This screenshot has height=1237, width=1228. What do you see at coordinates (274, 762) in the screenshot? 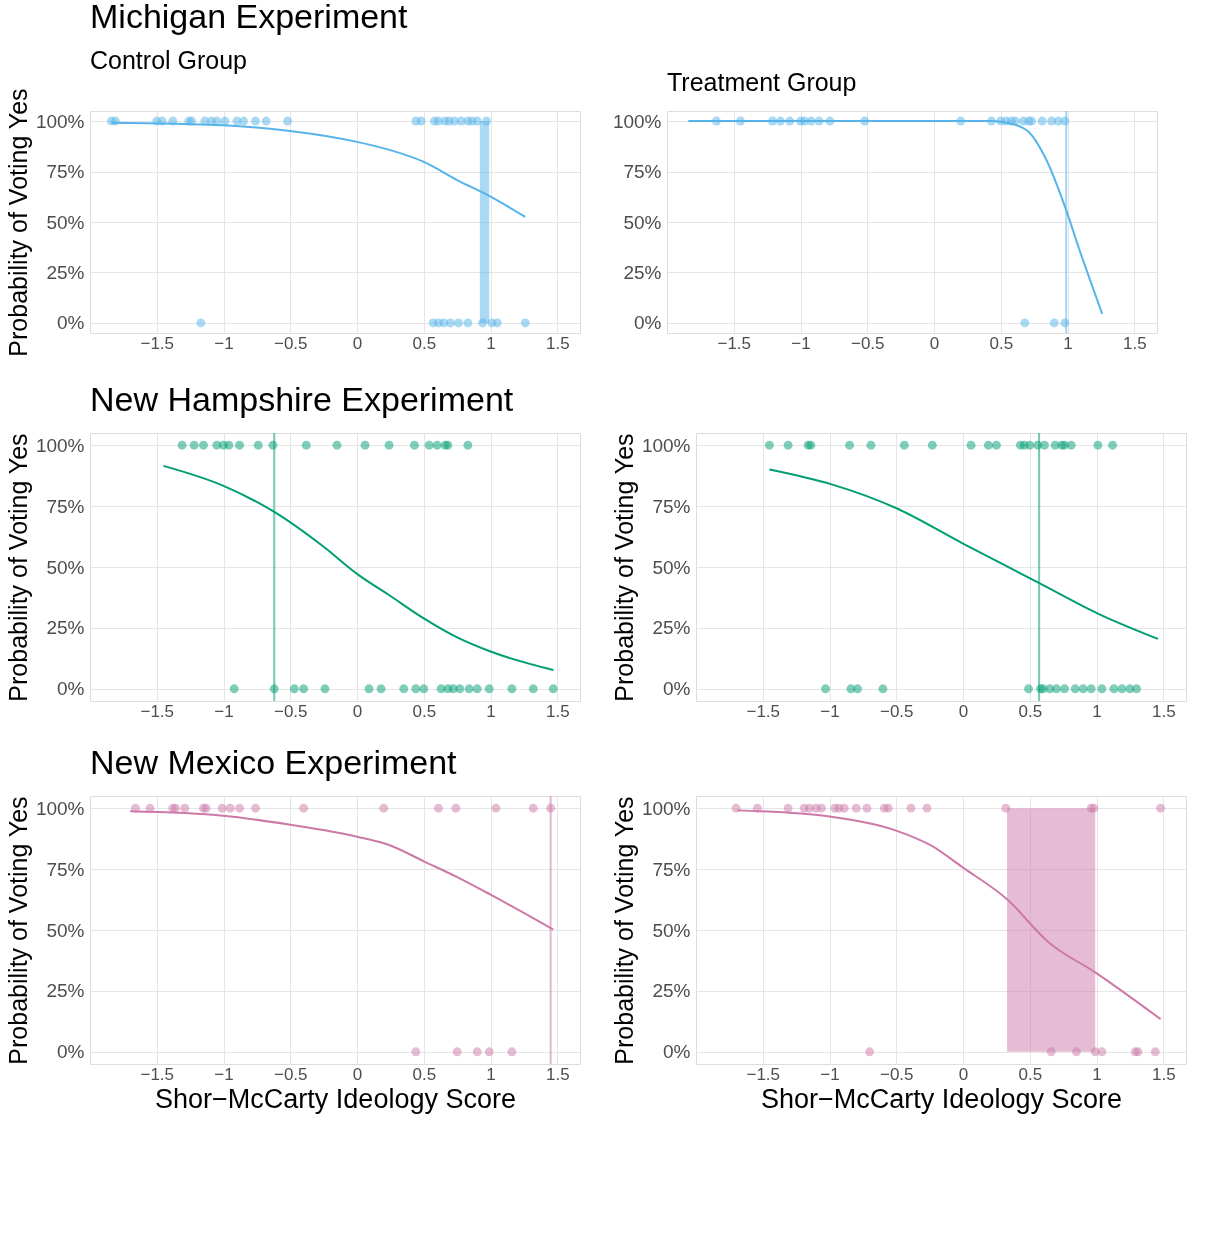
I see `chart-title: New Mexico Experiment` at bounding box center [274, 762].